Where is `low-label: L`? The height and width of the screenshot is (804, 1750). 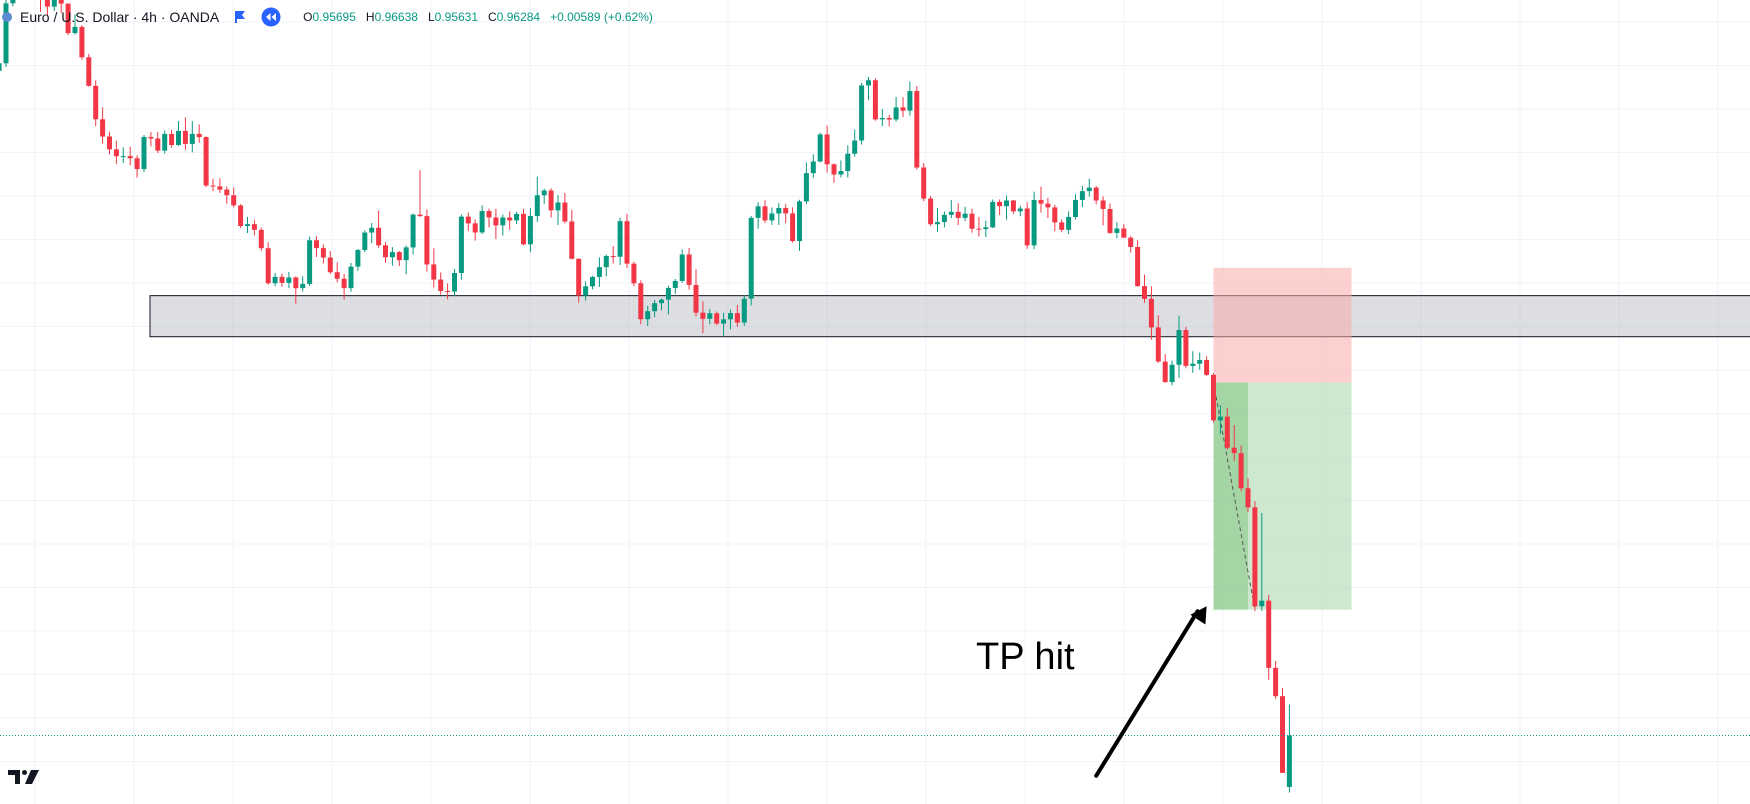
low-label: L is located at coordinates (431, 17).